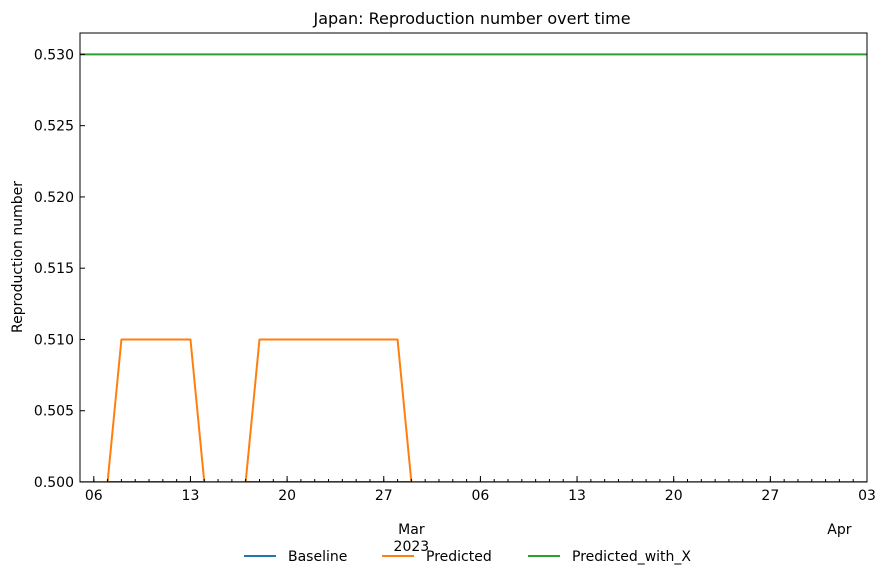 This screenshot has width=887, height=582. Describe the element at coordinates (317, 557) in the screenshot. I see `legend-label: Baseline` at that location.